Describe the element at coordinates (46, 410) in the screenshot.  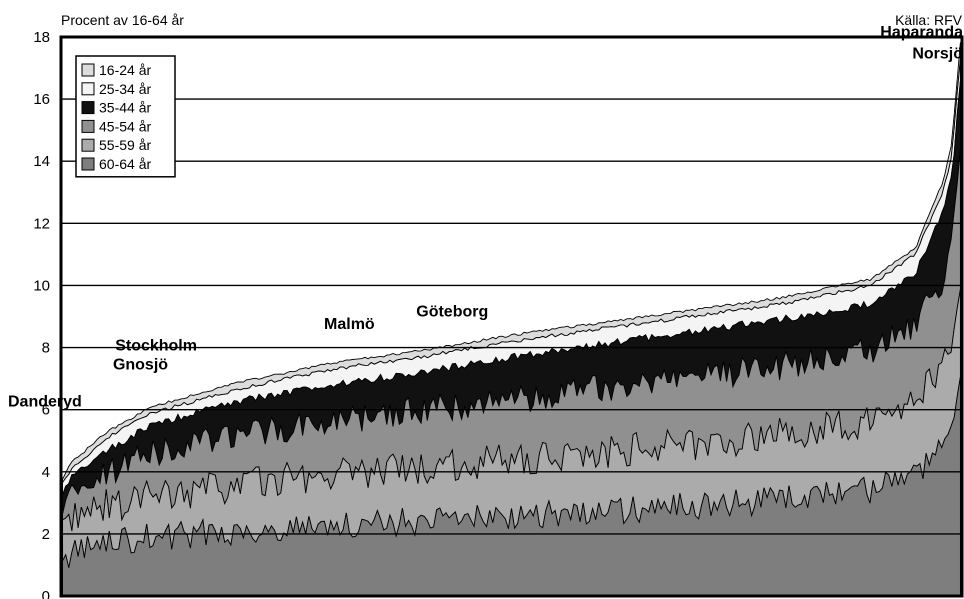
I see `y-tick-6: 6` at that location.